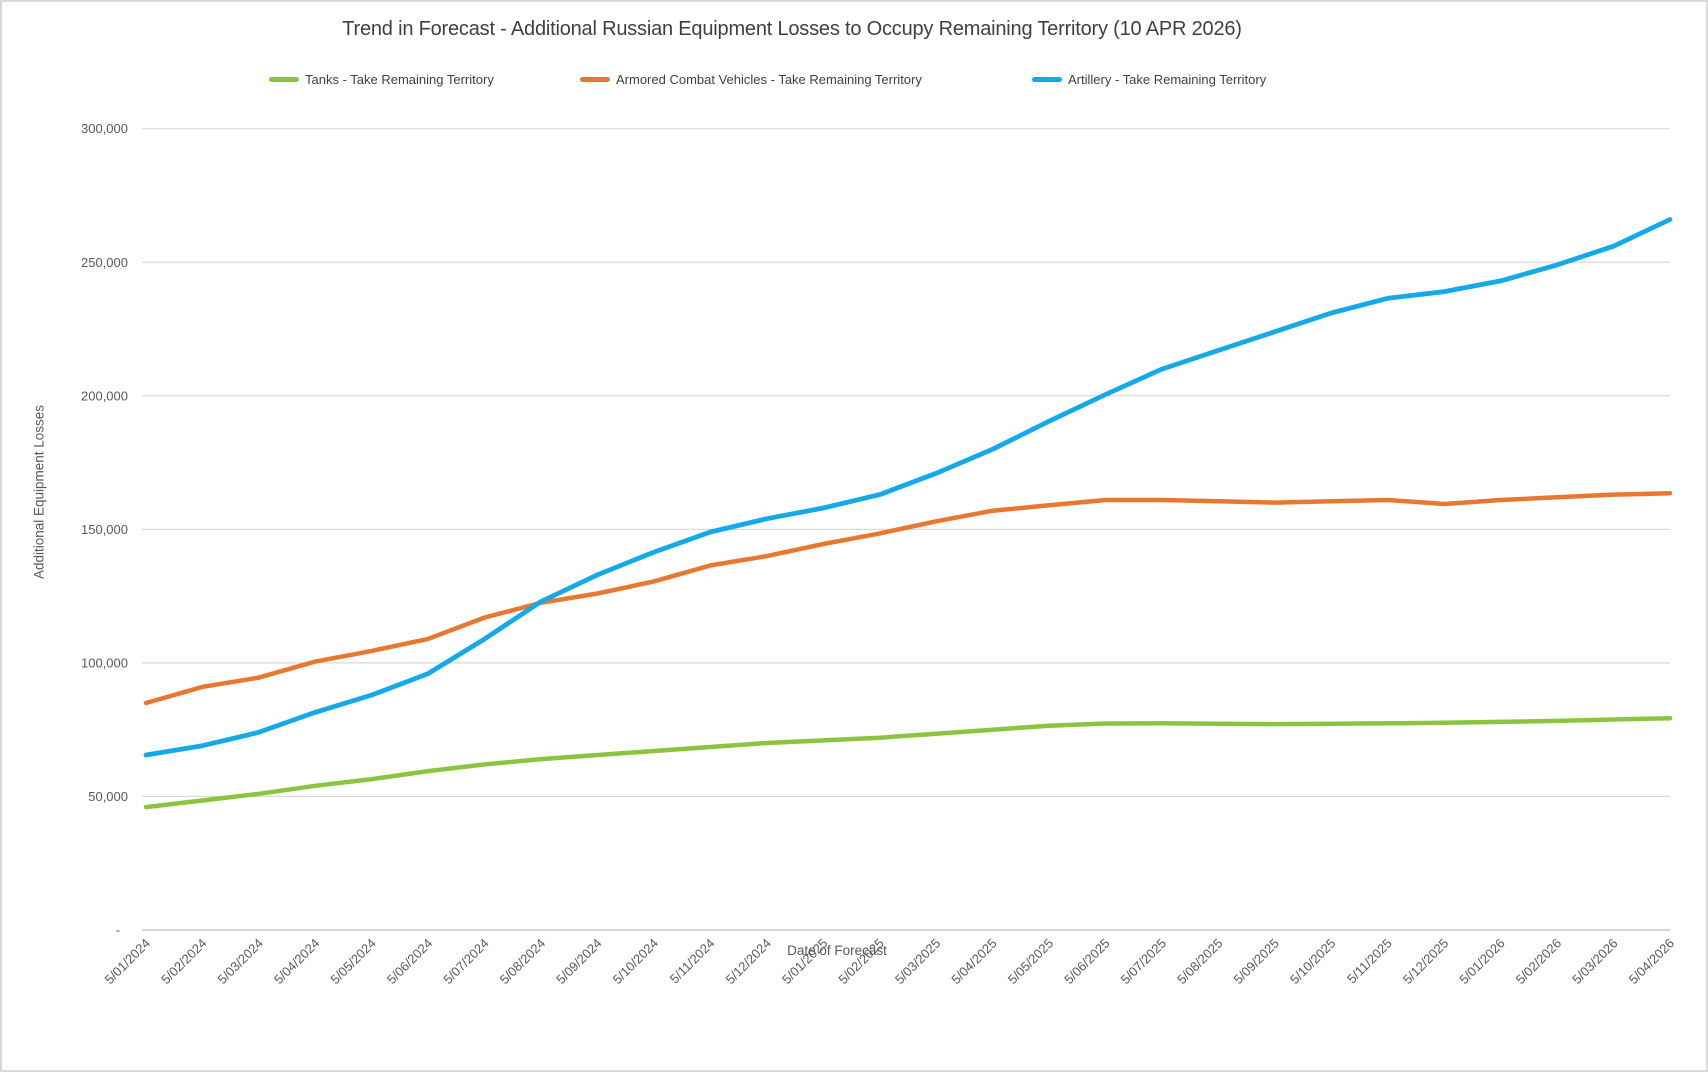  I want to click on series-line-tanks, so click(908, 762).